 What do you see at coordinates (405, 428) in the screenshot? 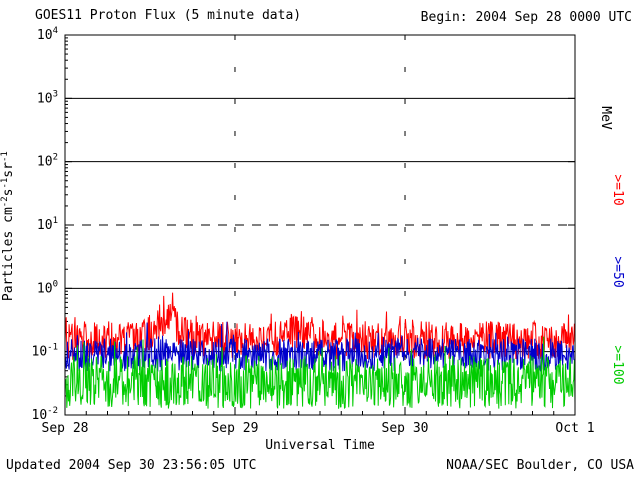
I see `x-tick-label: Sep 30` at bounding box center [405, 428].